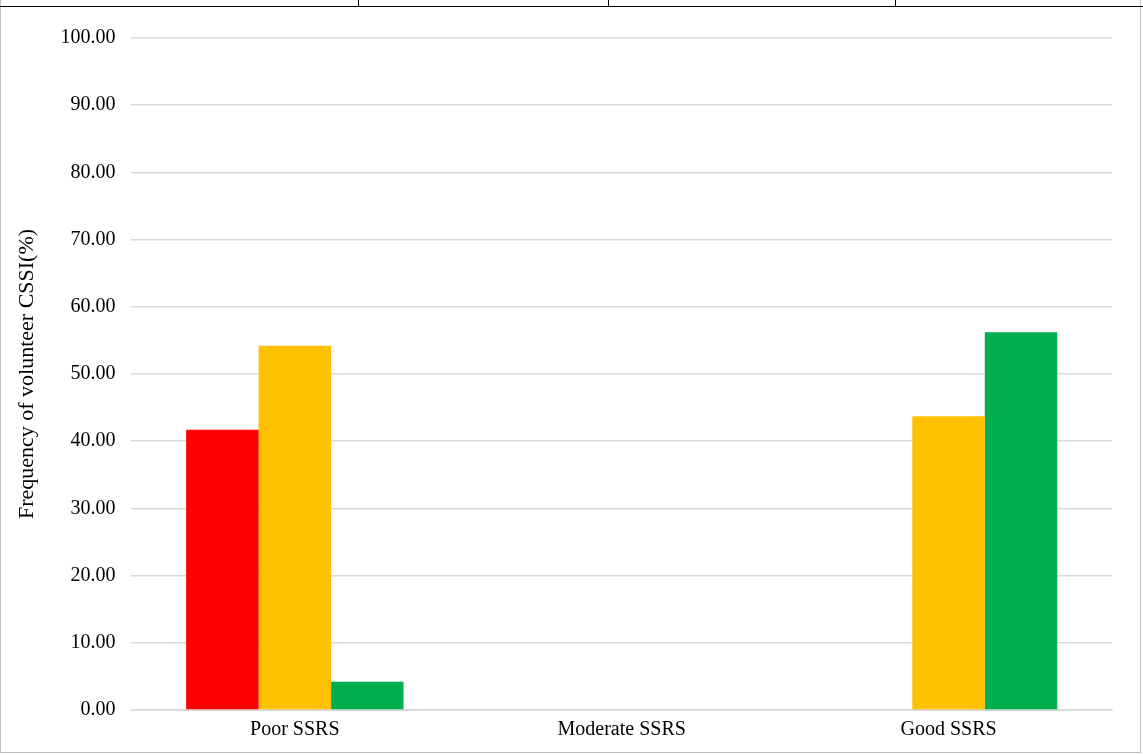 Image resolution: width=1143 pixels, height=755 pixels. I want to click on y-tick-label: 10.00, so click(93, 641).